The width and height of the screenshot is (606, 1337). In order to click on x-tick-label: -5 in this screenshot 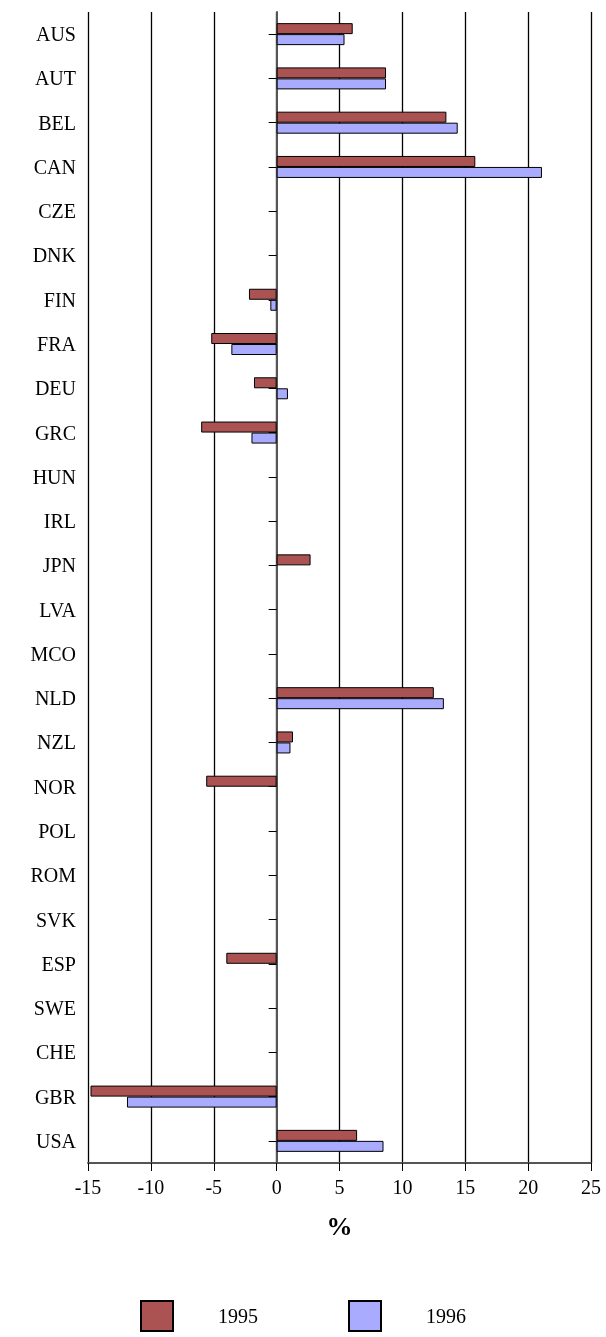, I will do `click(214, 1187)`.